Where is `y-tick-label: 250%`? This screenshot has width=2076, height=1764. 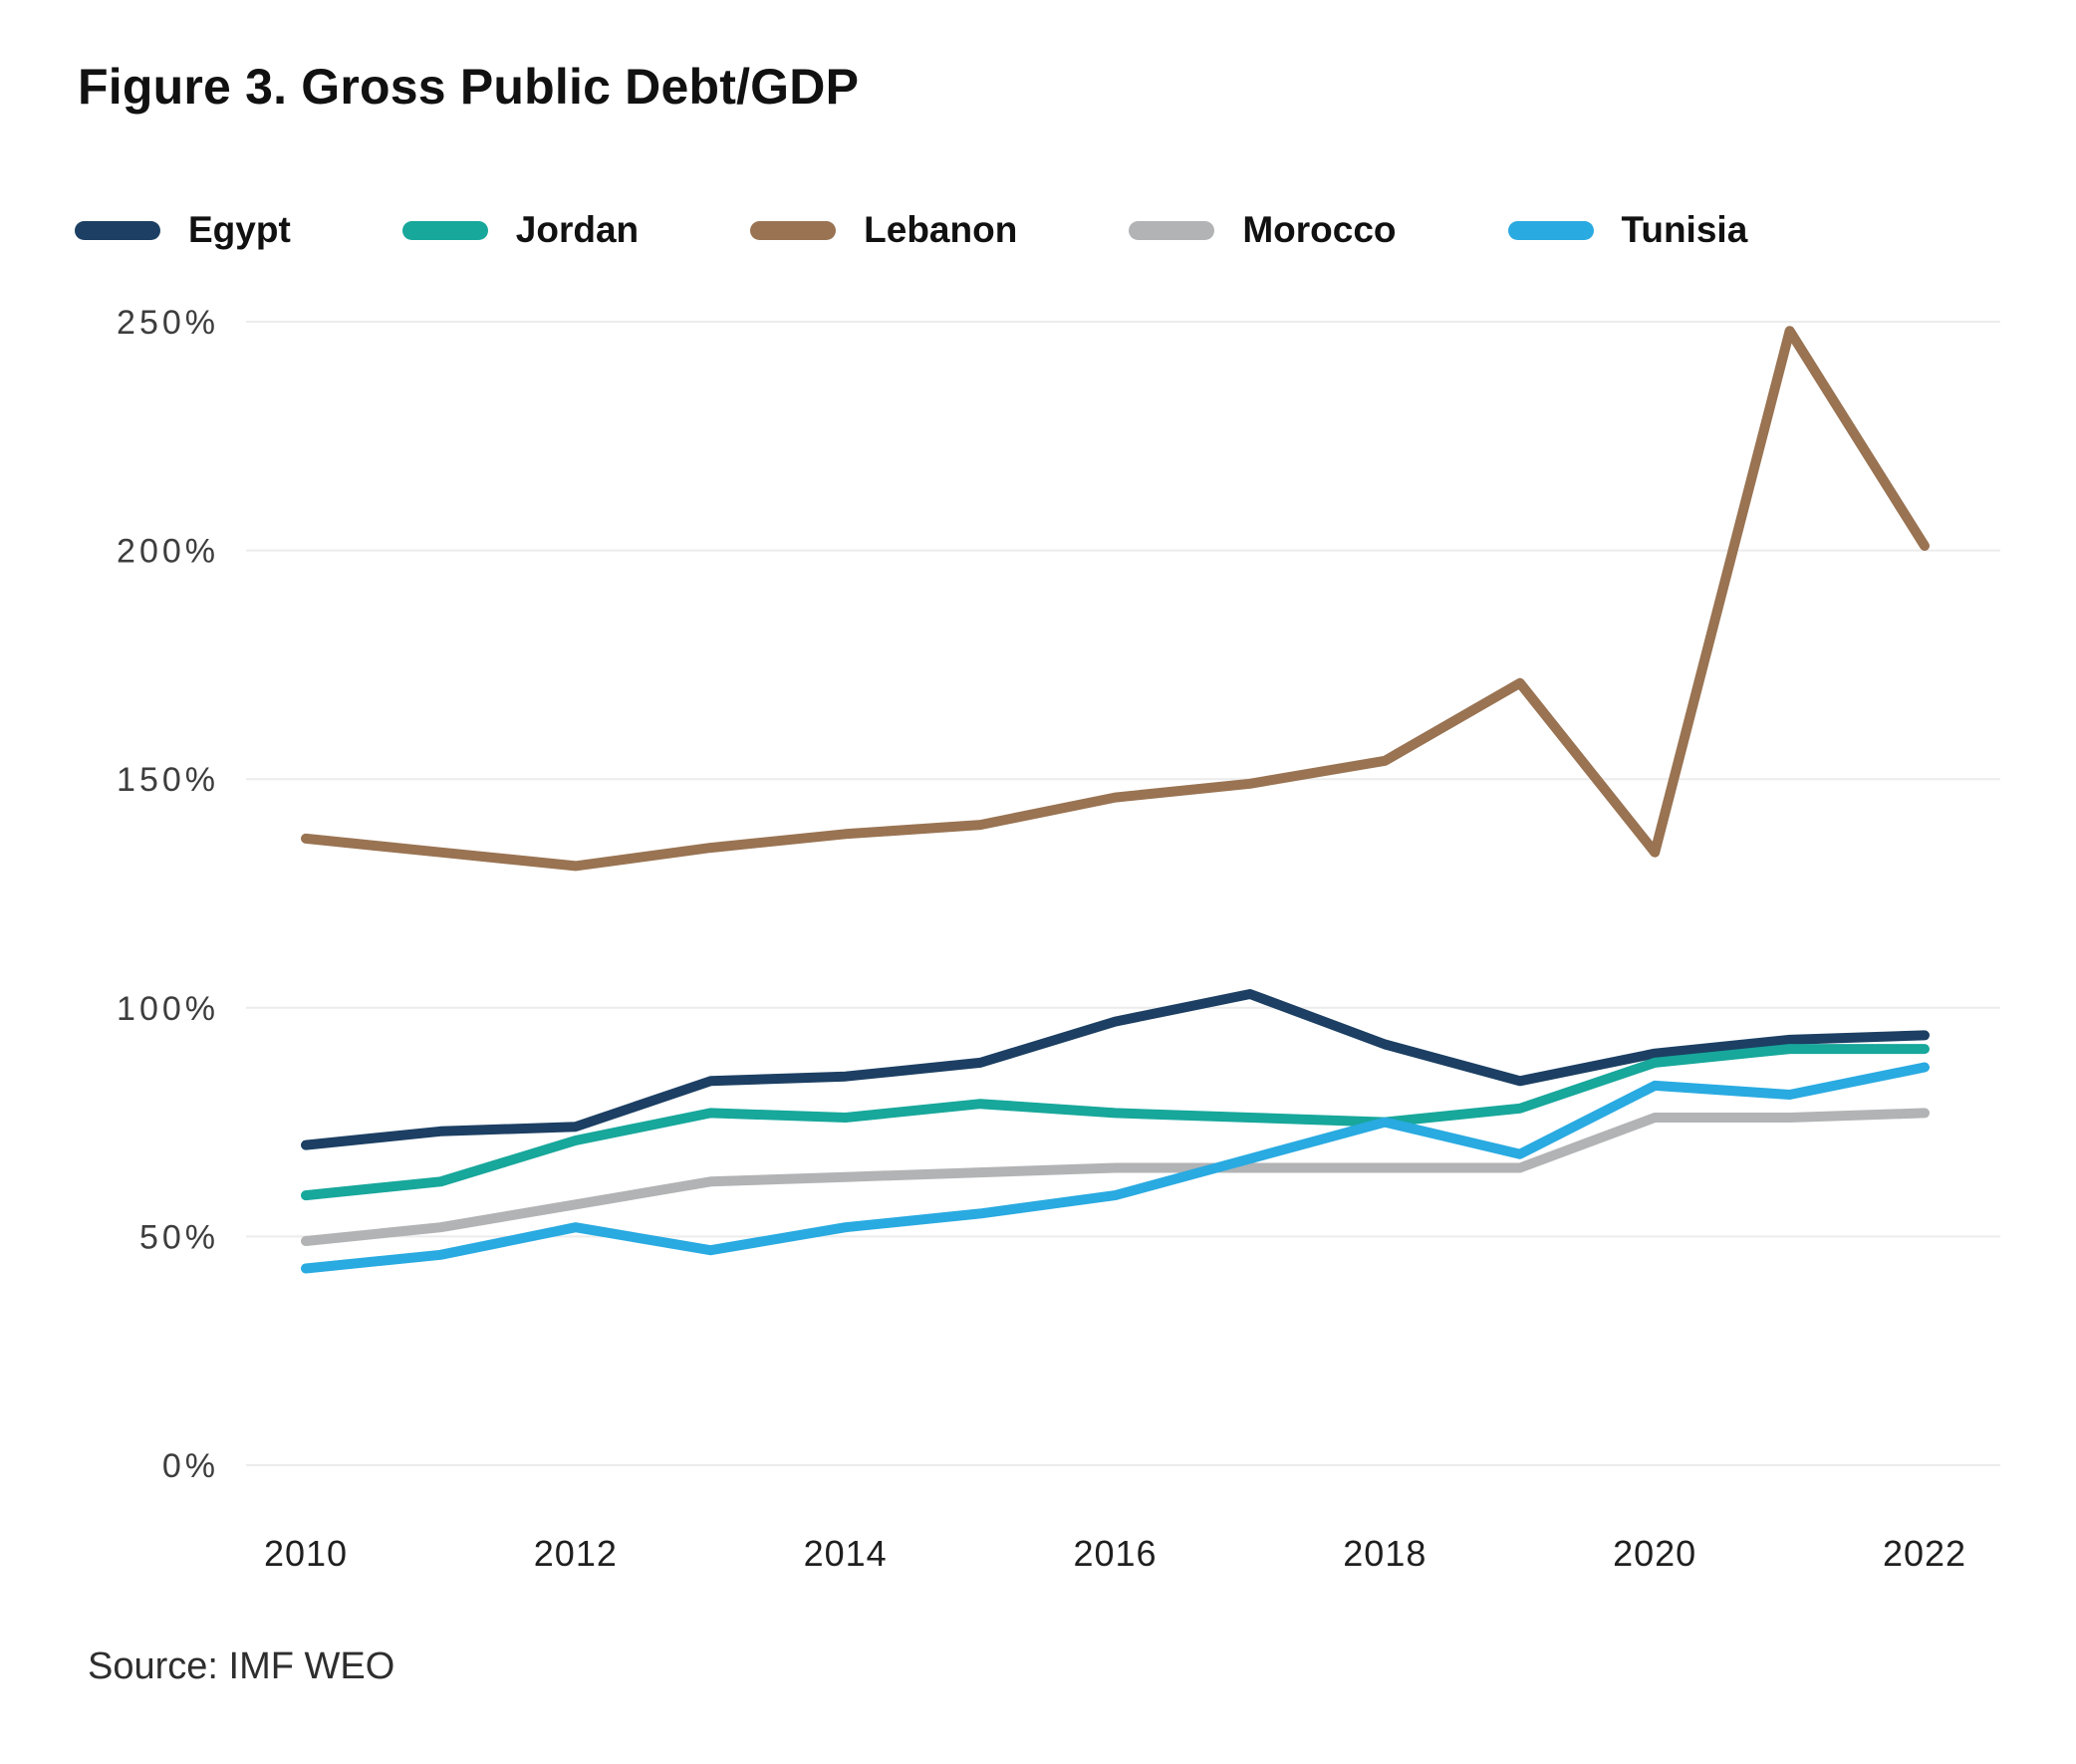 y-tick-label: 250% is located at coordinates (168, 323).